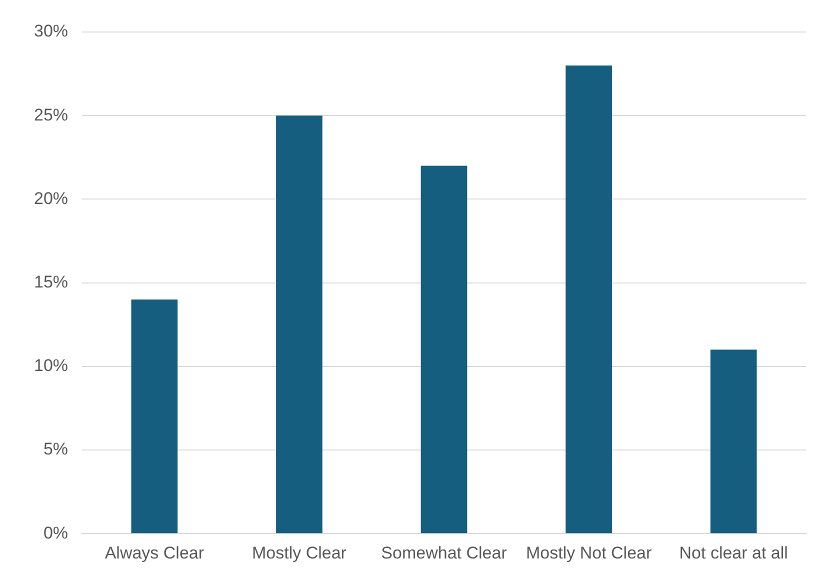 This screenshot has width=818, height=586. What do you see at coordinates (51, 114) in the screenshot?
I see `y-tick-label: 25%` at bounding box center [51, 114].